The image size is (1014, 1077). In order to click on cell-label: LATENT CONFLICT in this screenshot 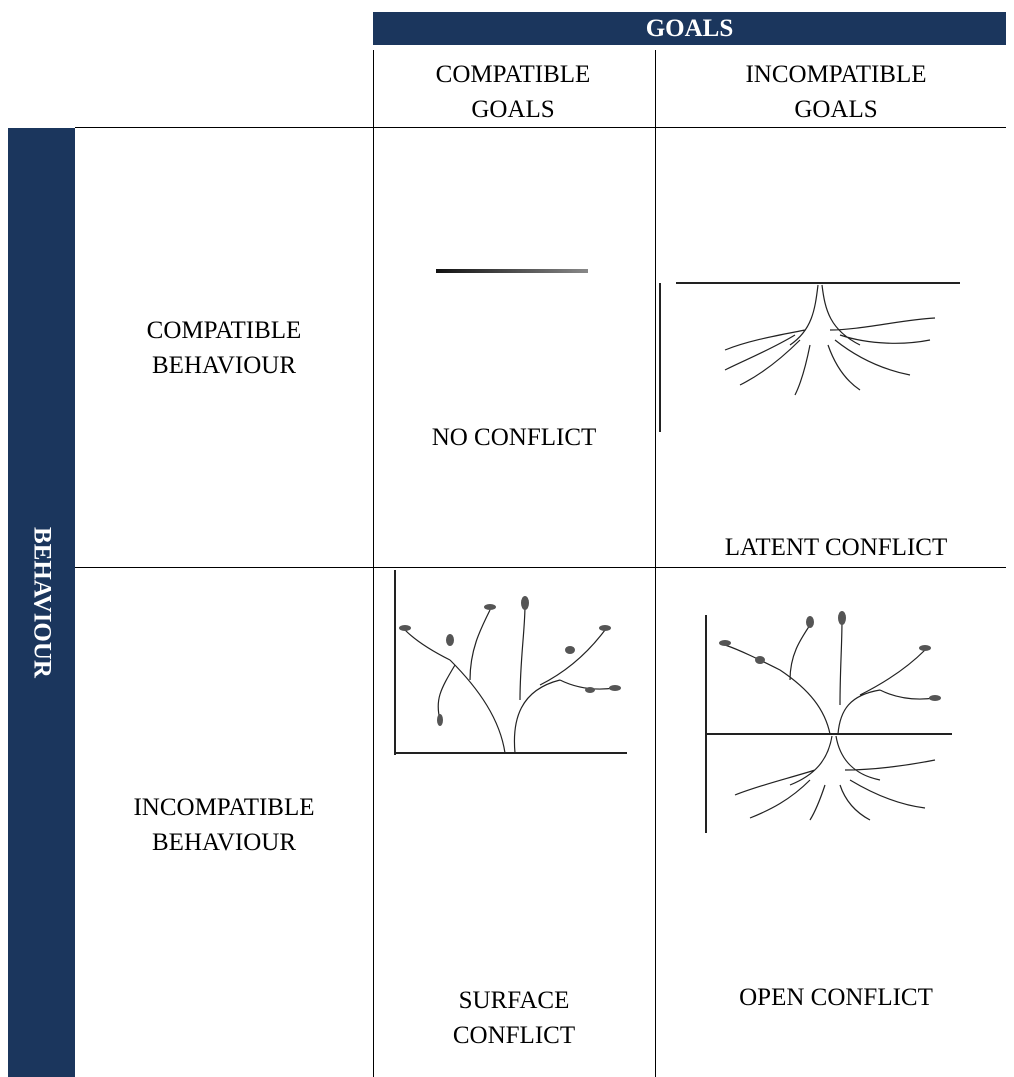, I will do `click(836, 547)`.